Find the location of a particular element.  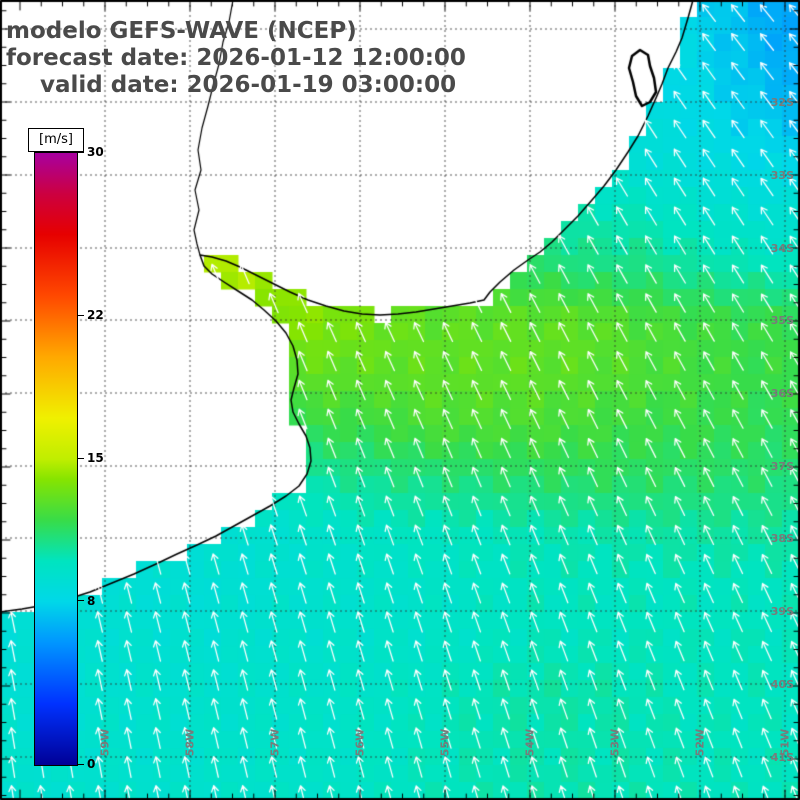

valid-date-line: valid date: 2026-01-19 03:00:00 is located at coordinates (248, 85).